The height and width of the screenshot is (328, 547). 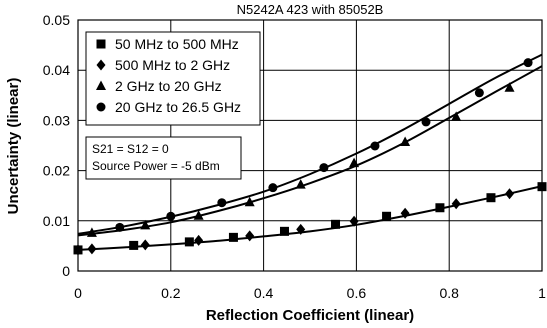 I want to click on legend-marker-square, so click(x=101, y=44).